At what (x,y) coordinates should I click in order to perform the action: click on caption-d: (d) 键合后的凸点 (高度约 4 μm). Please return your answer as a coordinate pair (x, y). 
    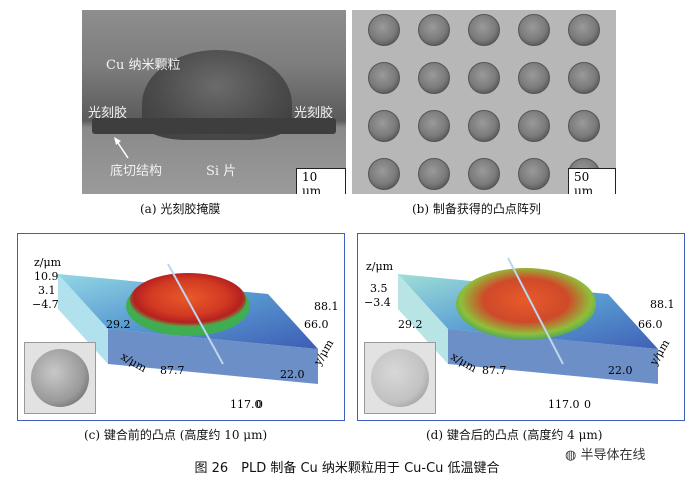
    Looking at the image, I should click on (514, 435).